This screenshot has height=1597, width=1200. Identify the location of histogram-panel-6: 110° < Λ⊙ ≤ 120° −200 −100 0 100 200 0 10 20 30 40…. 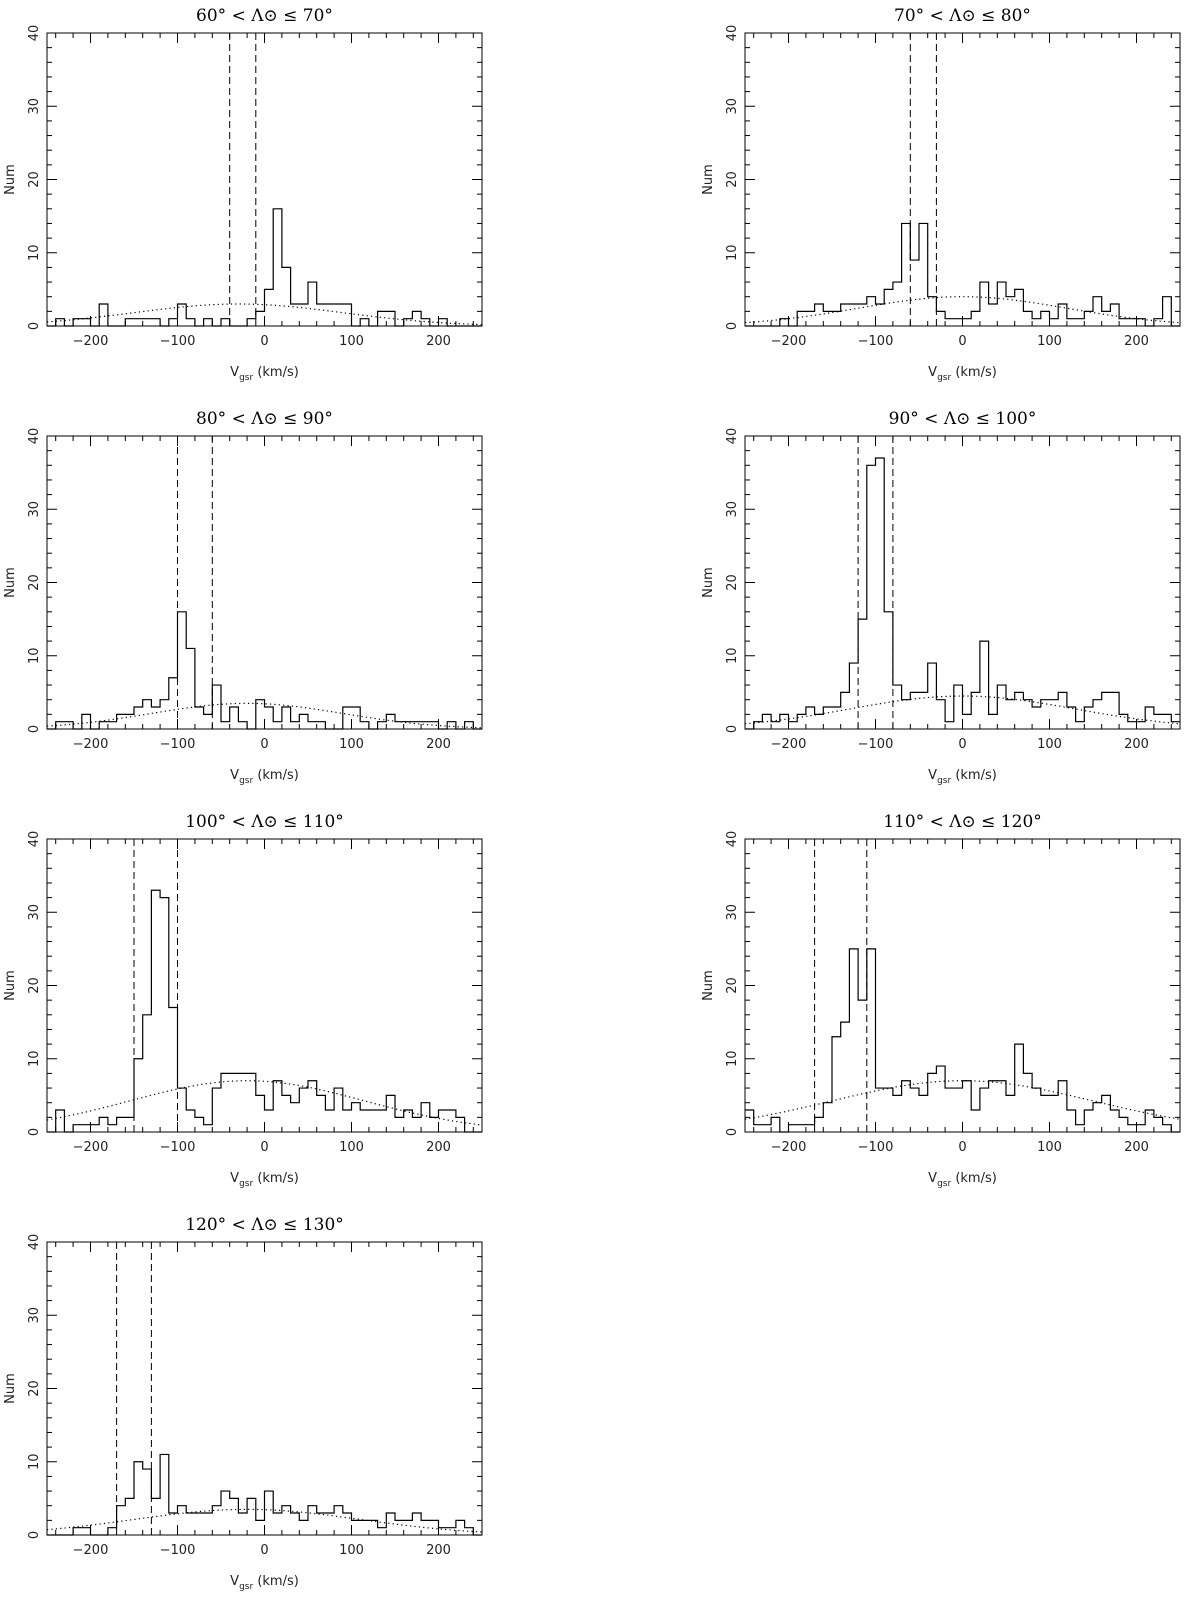
(941, 1000).